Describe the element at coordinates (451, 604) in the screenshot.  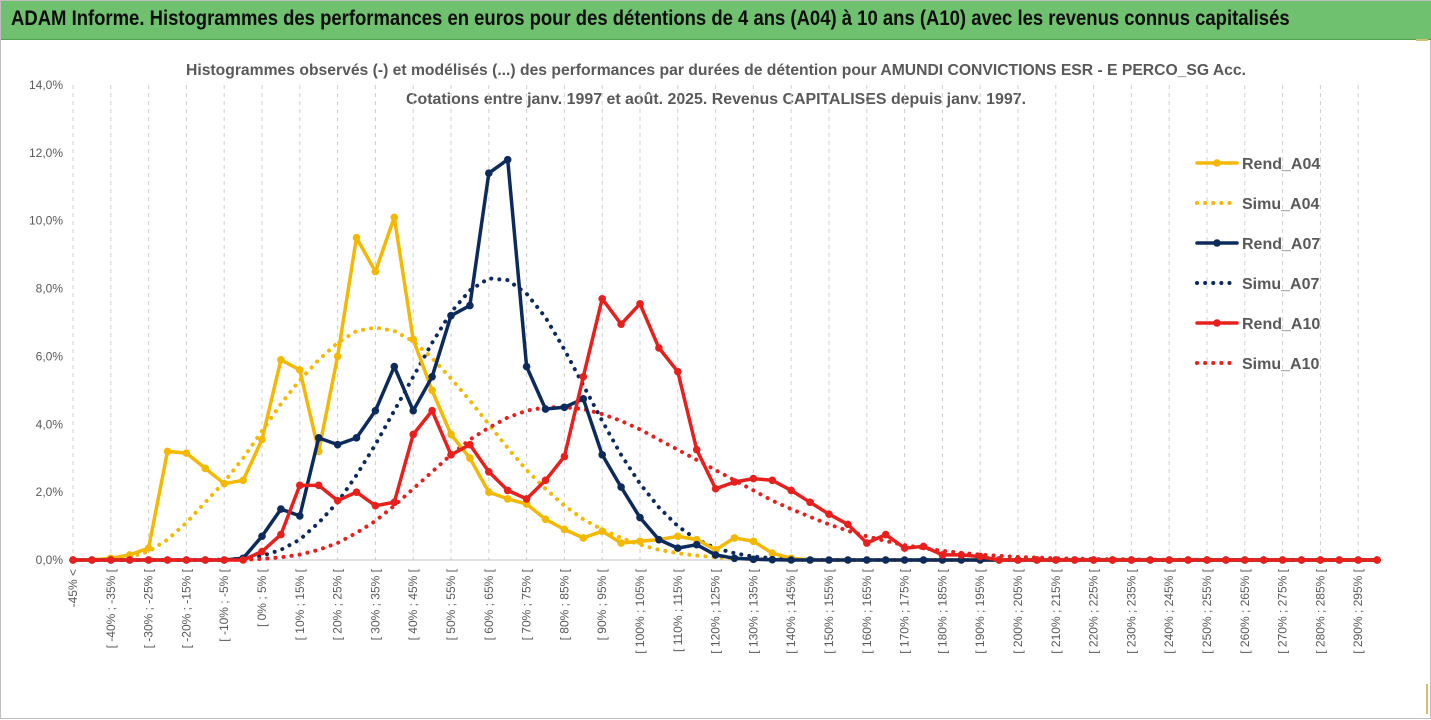
I see `x-tick-label: [ 50% ; 55% [` at that location.